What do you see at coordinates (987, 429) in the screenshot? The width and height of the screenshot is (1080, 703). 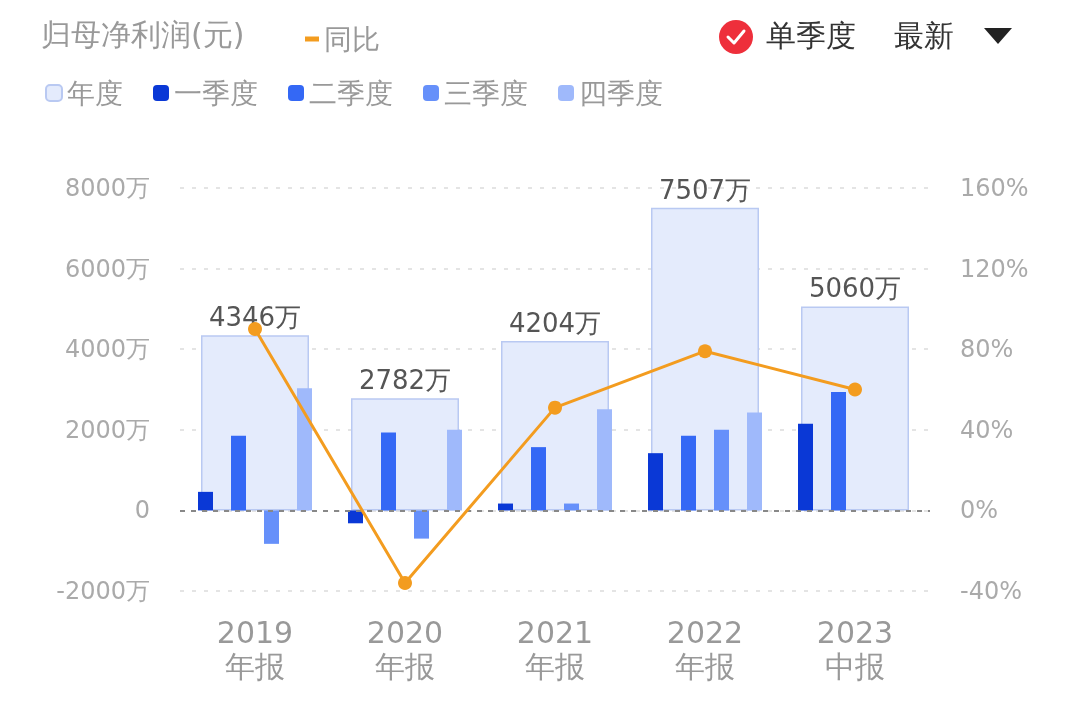 I see `y2-tick-label: 40%` at bounding box center [987, 429].